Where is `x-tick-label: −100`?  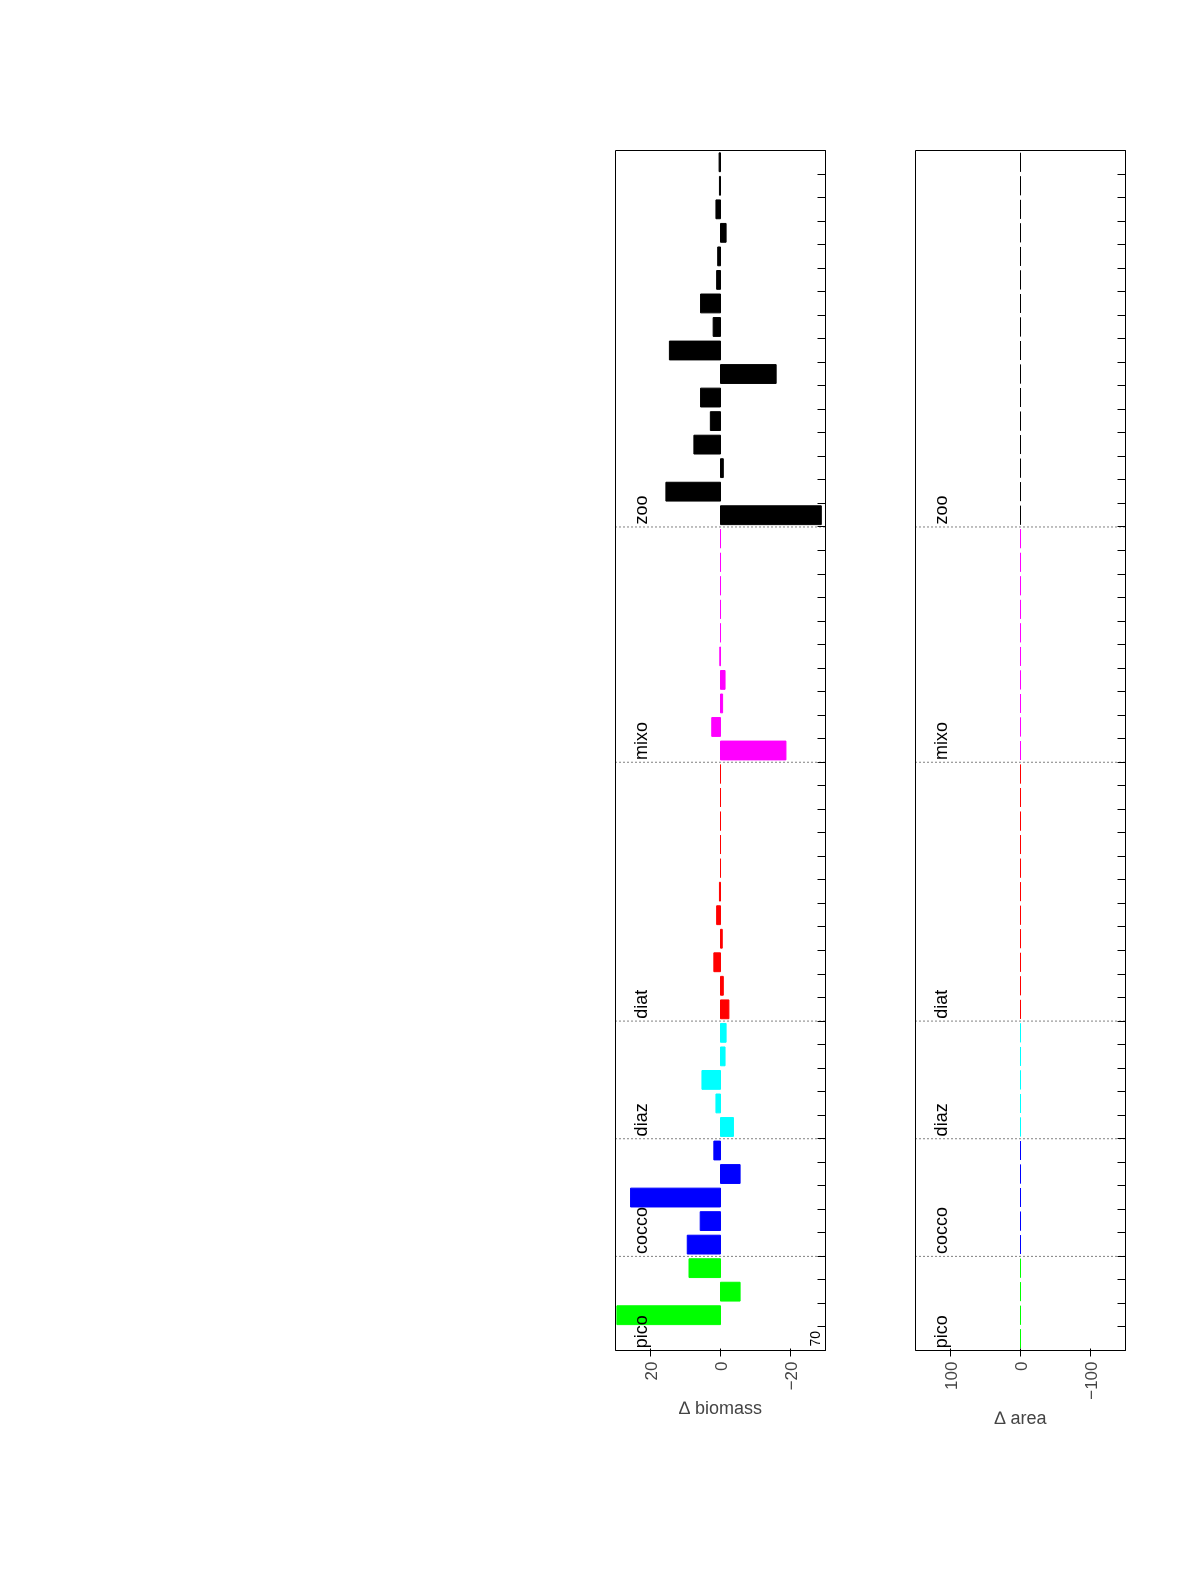
x-tick-label: −100 is located at coordinates (1091, 1380).